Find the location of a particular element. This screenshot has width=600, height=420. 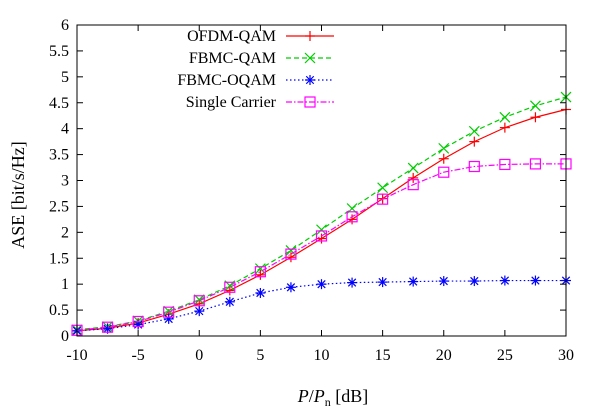

y-tick-label: 4 is located at coordinates (65, 129).